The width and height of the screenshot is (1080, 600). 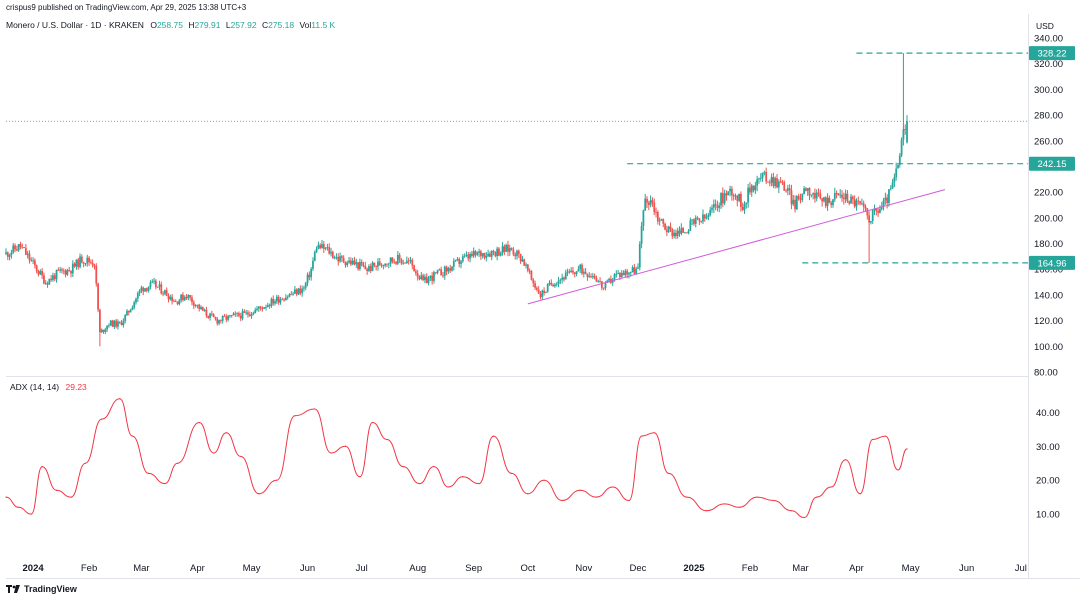 What do you see at coordinates (153, 25) in the screenshot?
I see `ohlc-open-key: O` at bounding box center [153, 25].